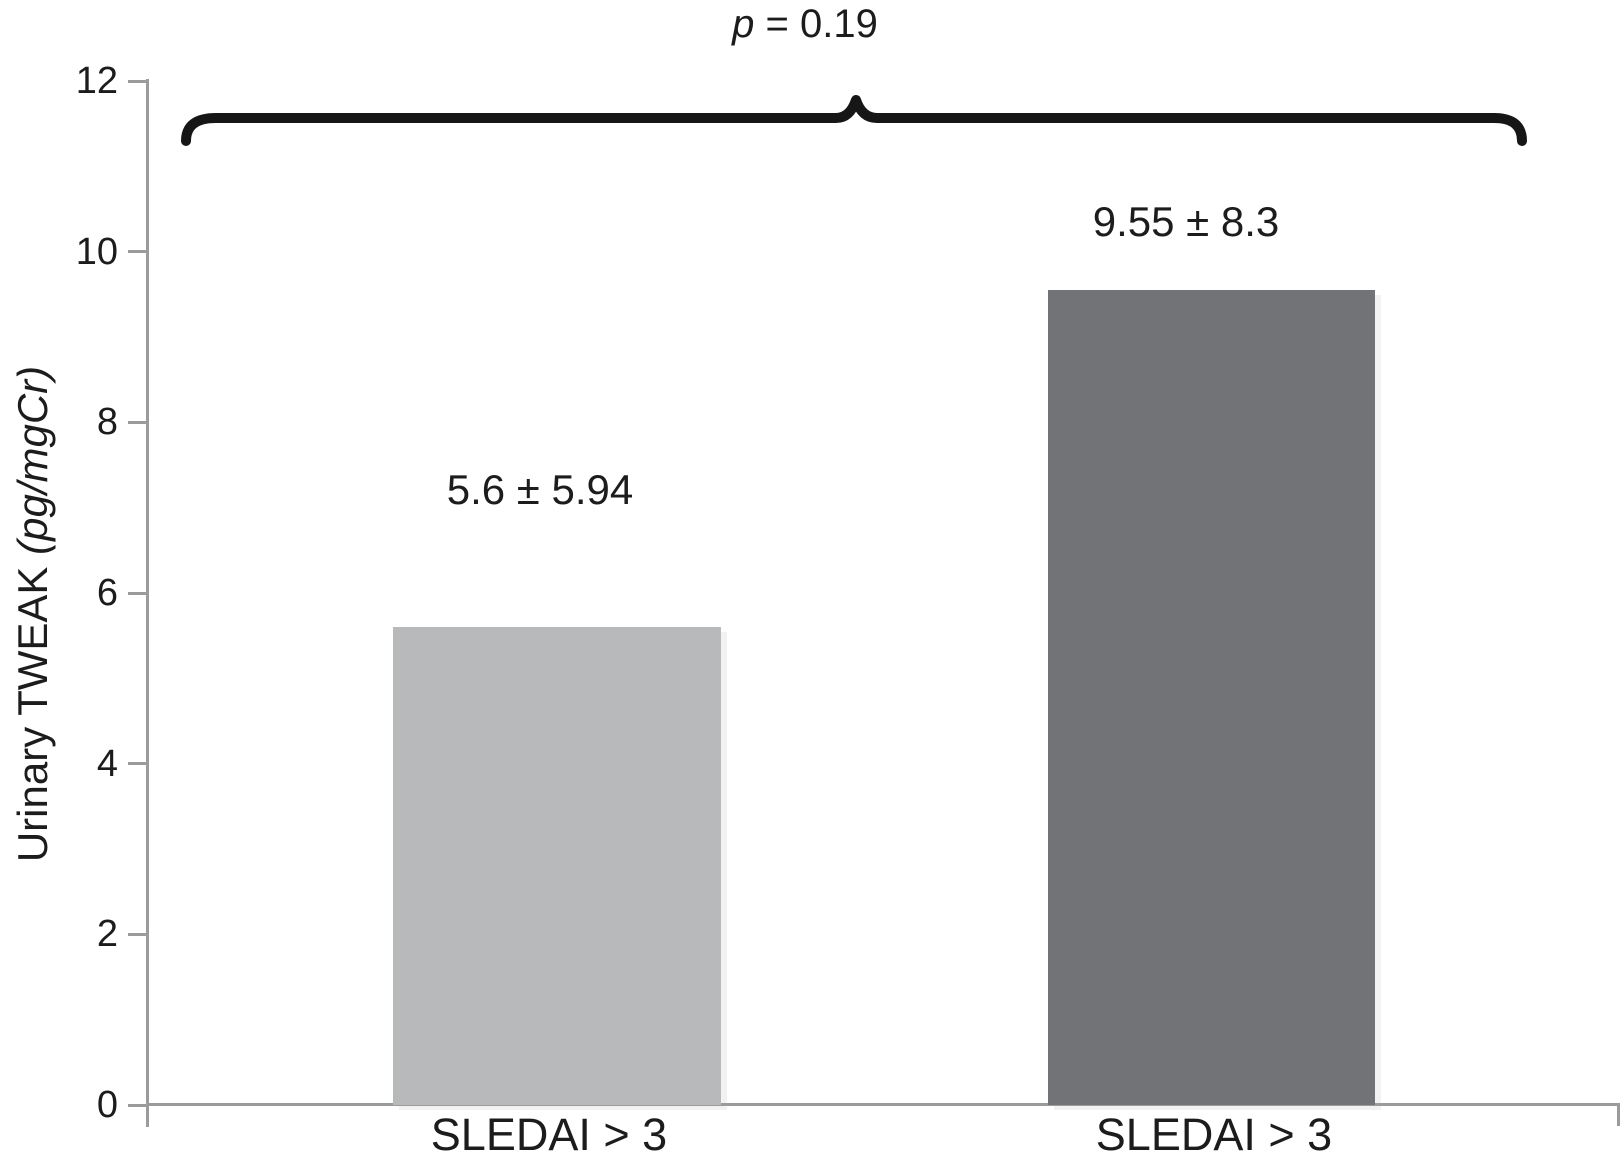  I want to click on p-value-label: p = 0.19, so click(805, 24).